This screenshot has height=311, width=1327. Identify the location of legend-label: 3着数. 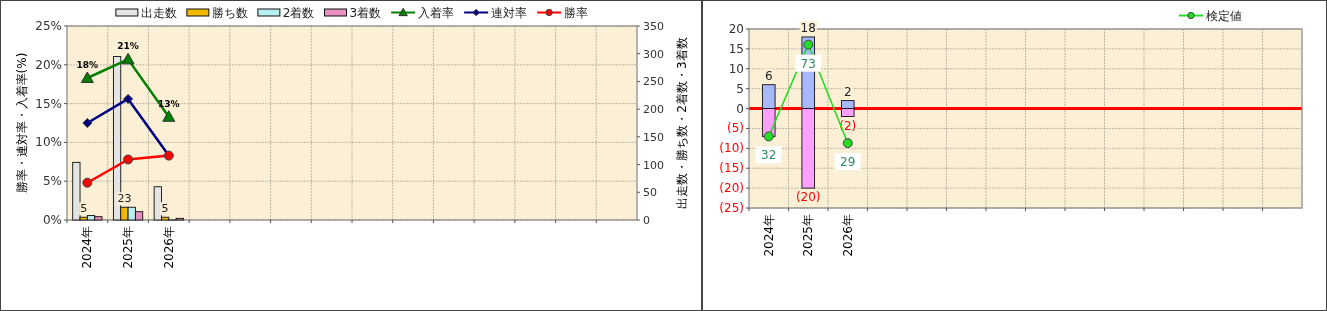
(365, 13).